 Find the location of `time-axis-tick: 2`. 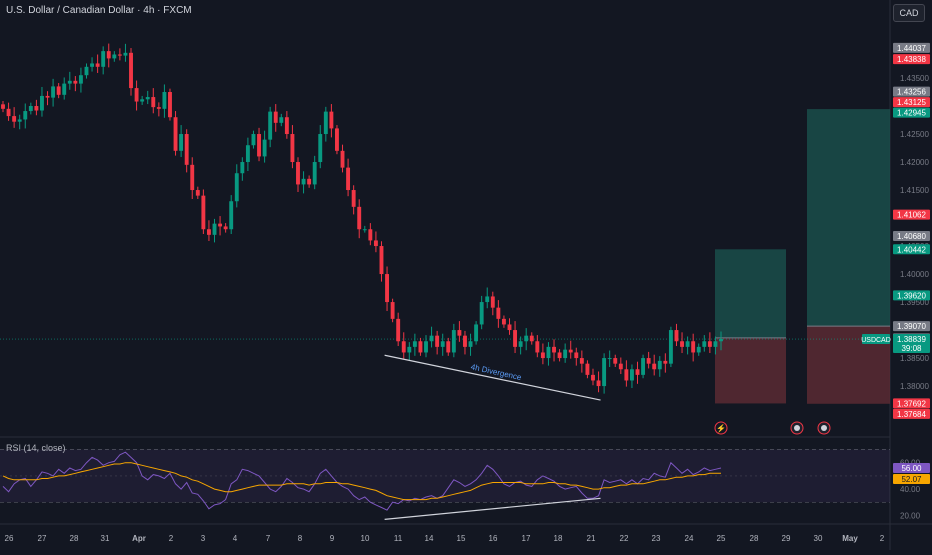

time-axis-tick: 2 is located at coordinates (882, 538).